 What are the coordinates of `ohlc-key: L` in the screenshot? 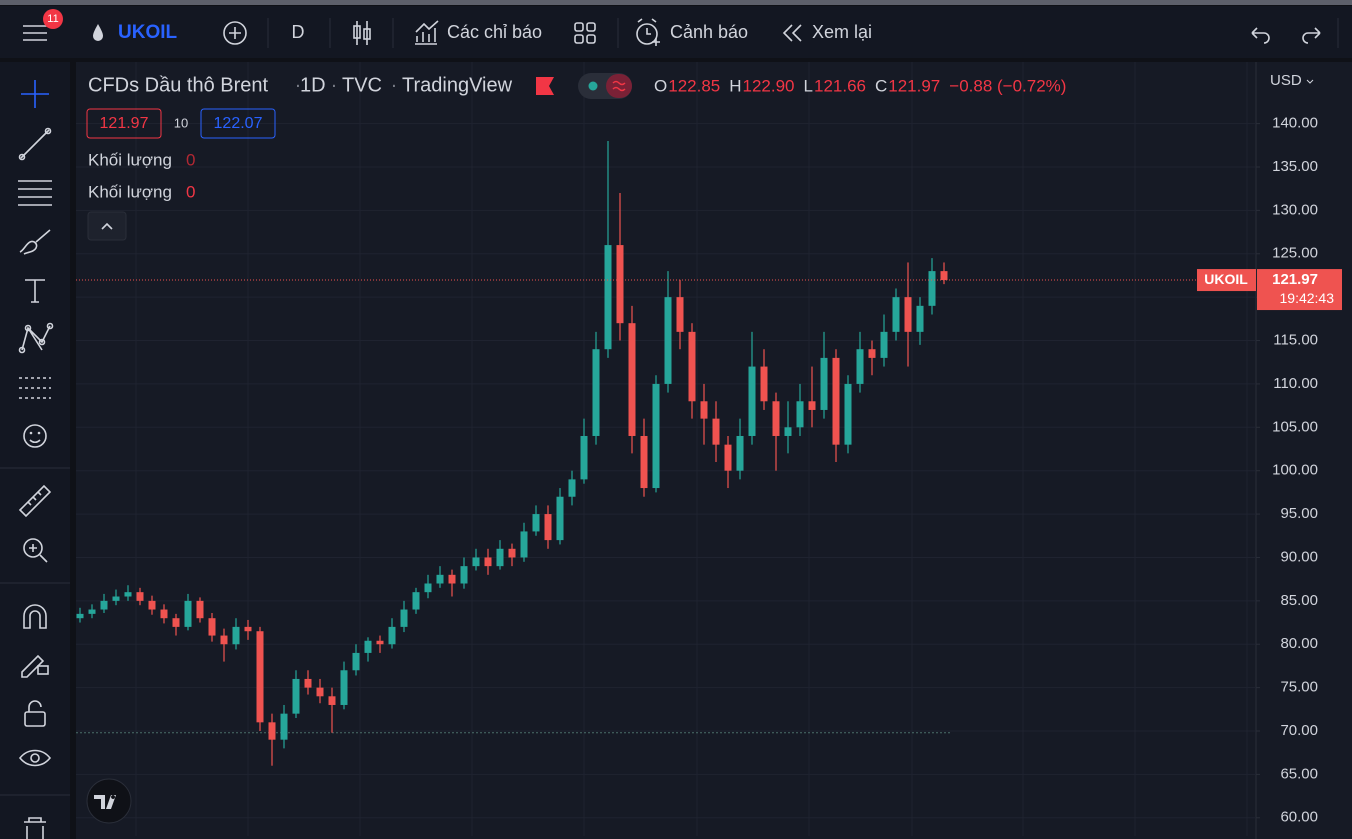 It's located at (808, 85).